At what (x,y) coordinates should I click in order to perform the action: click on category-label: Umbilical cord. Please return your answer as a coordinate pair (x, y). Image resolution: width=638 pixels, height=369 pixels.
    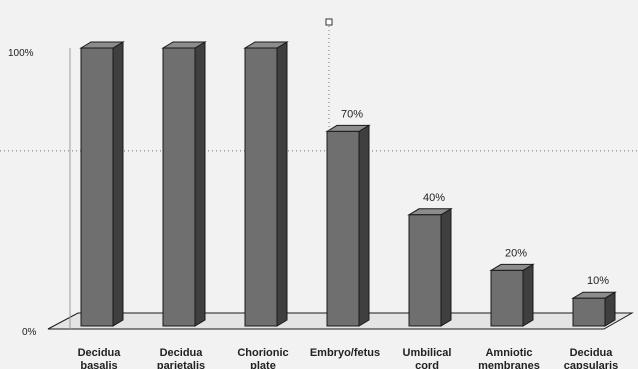
    Looking at the image, I should click on (427, 358).